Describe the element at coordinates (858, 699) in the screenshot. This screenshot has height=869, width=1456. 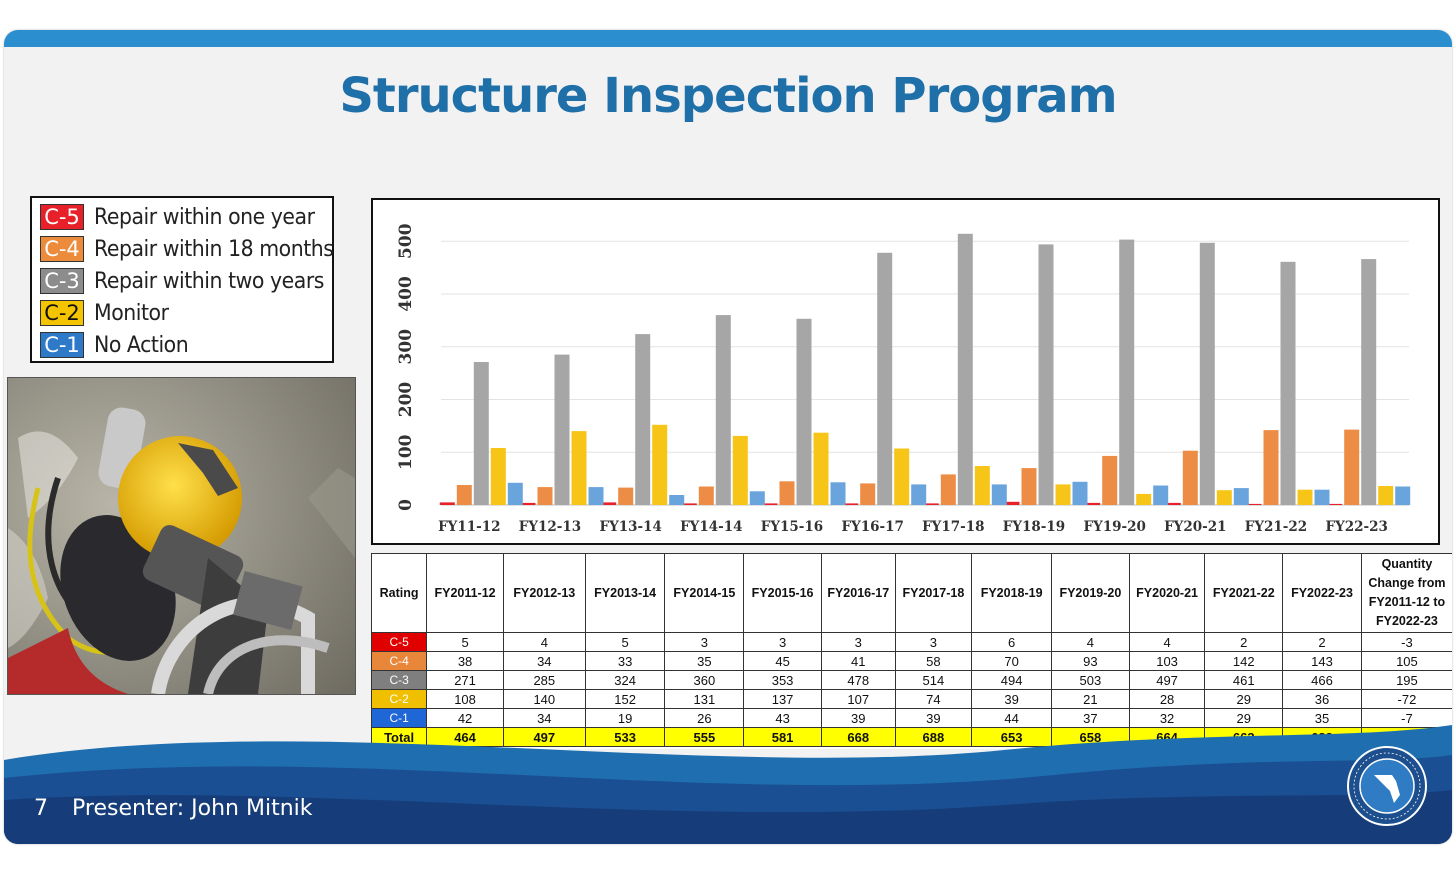
I see `table-cell: 107` at that location.